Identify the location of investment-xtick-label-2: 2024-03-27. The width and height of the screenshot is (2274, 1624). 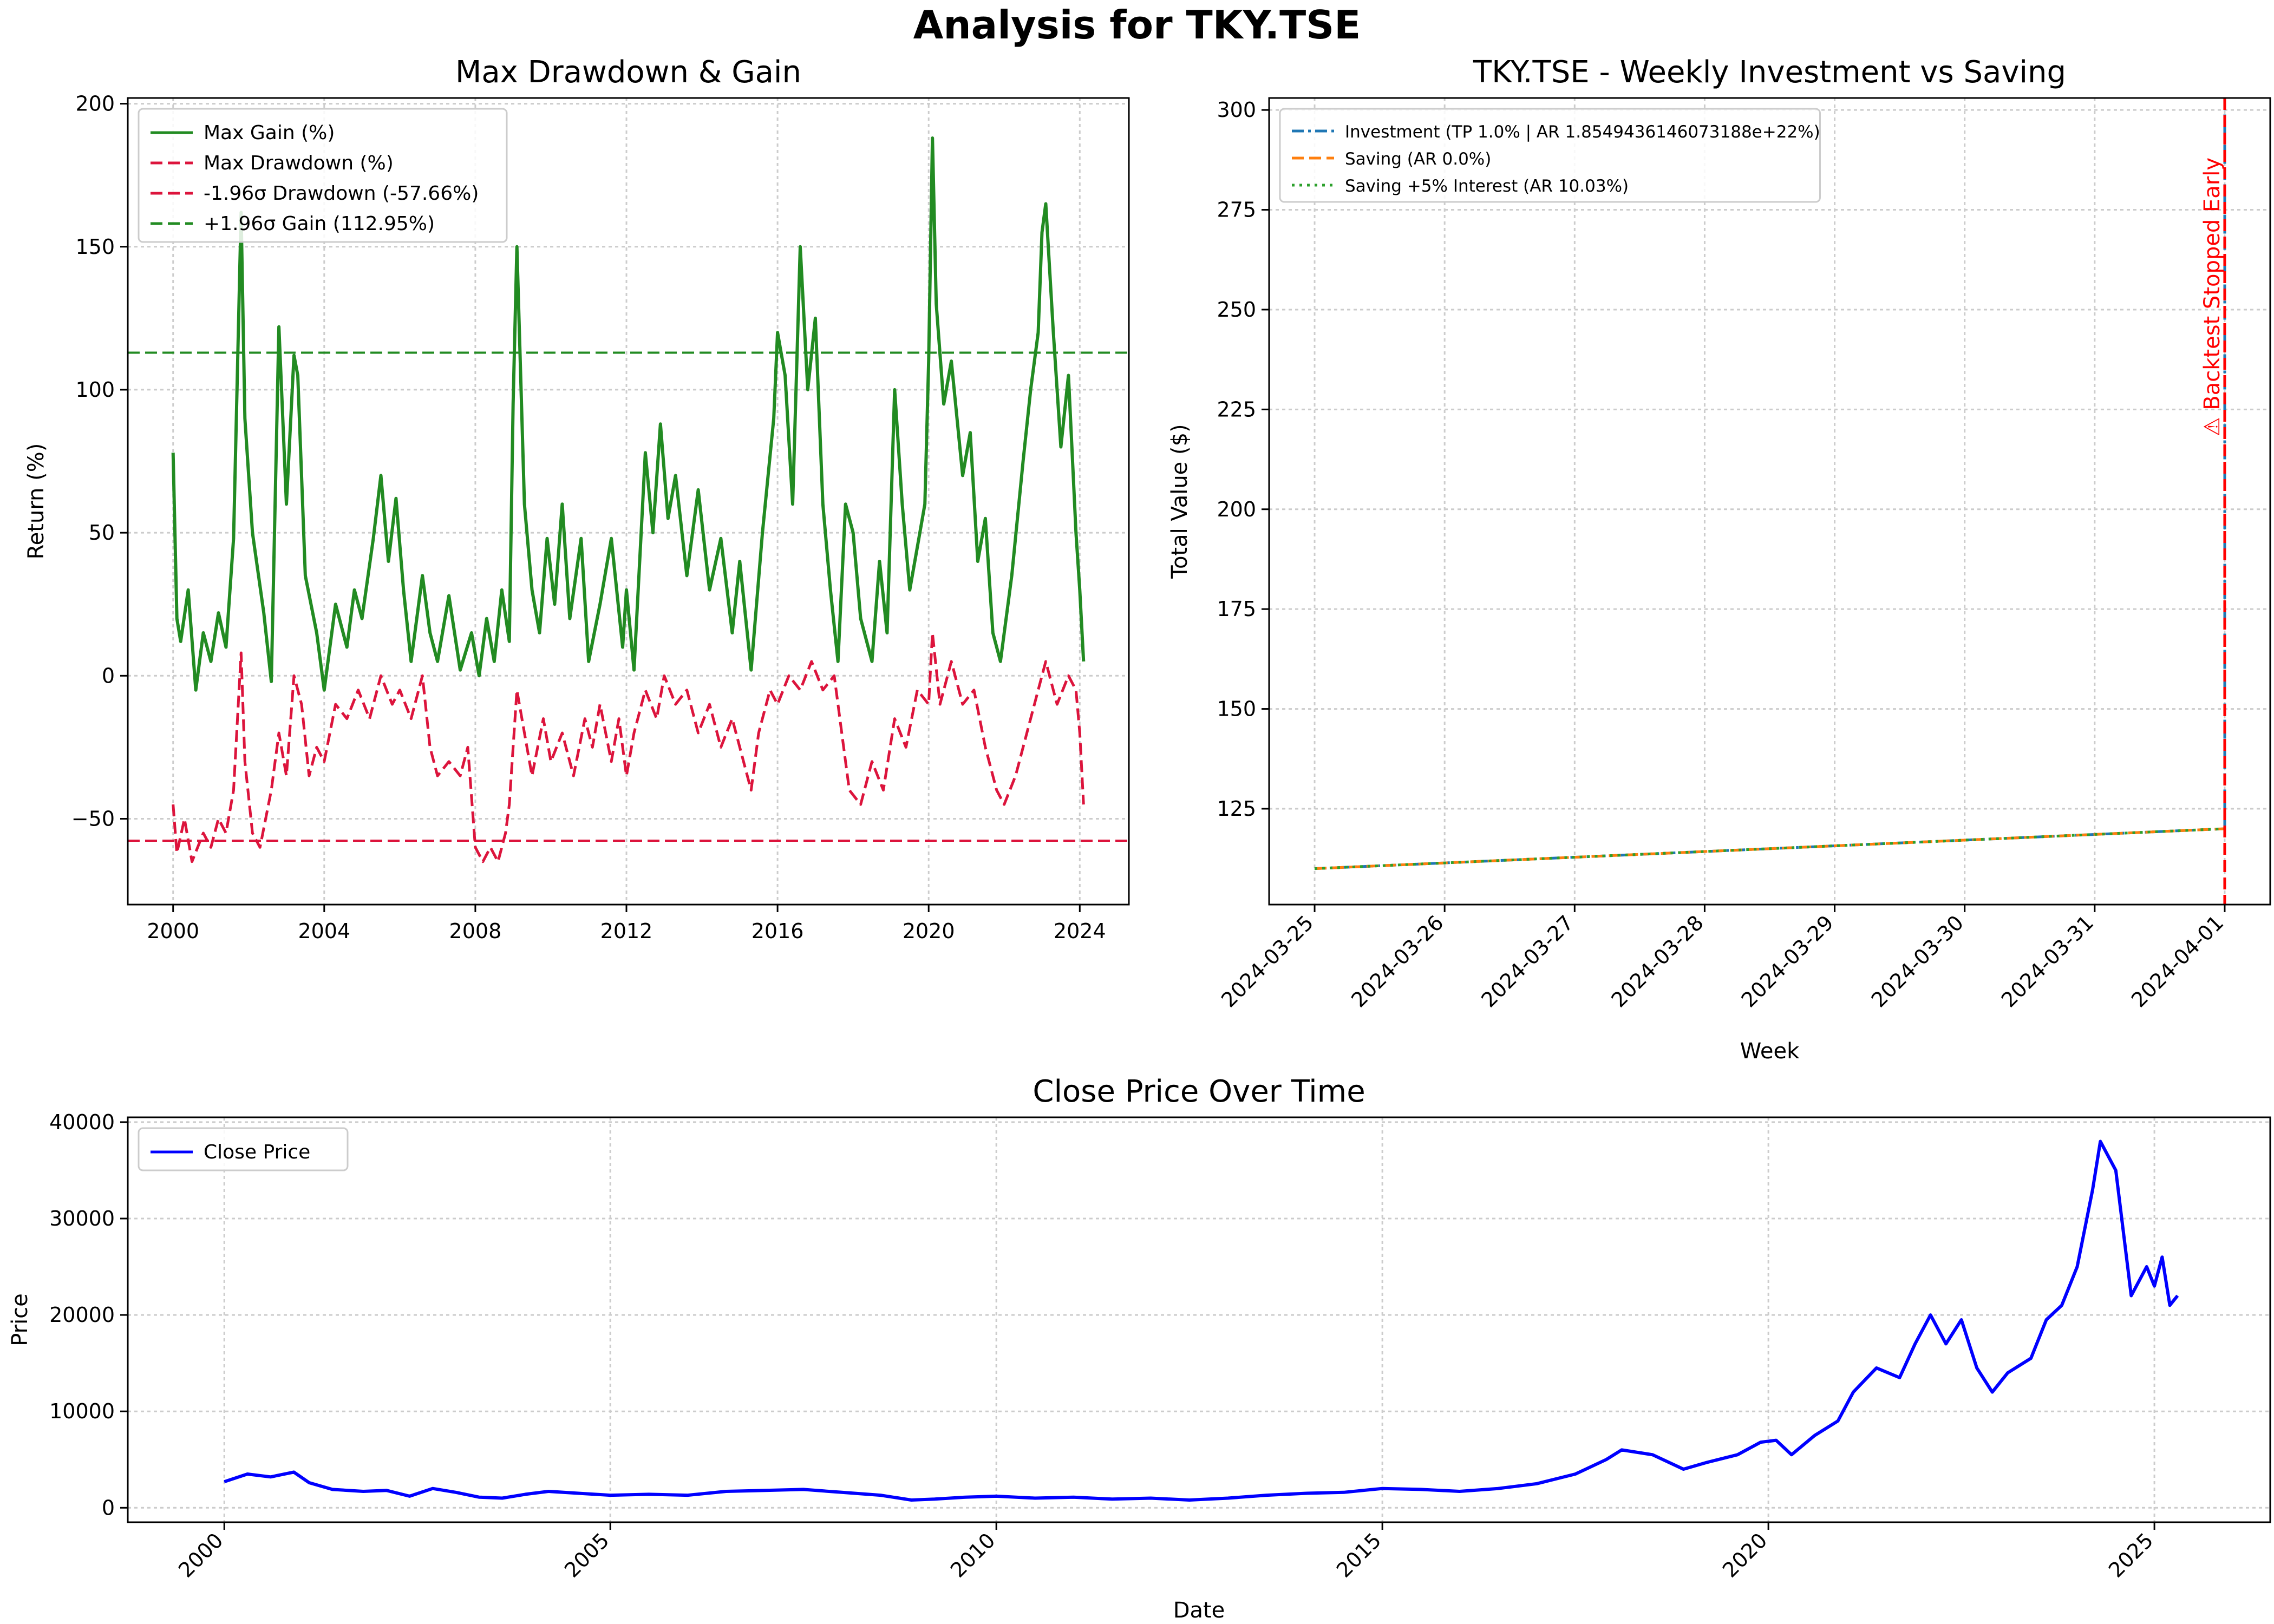
(1527, 962).